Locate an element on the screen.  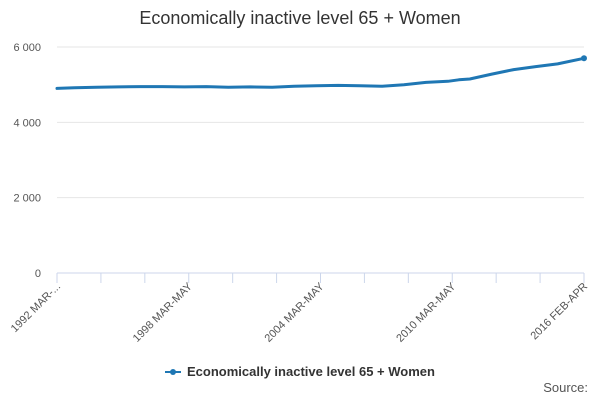
y-tick-label: 0 is located at coordinates (38, 274).